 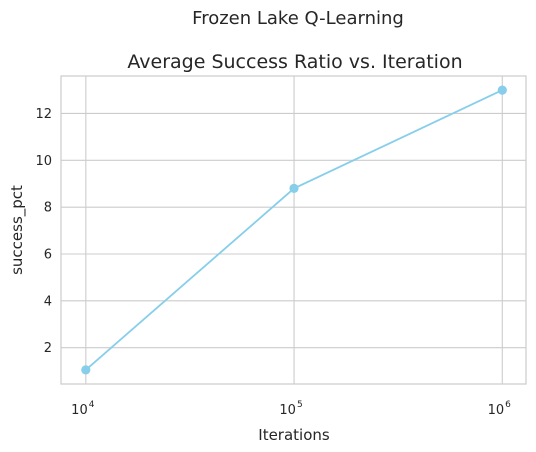 What do you see at coordinates (48, 348) in the screenshot?
I see `y-tick-label: 2` at bounding box center [48, 348].